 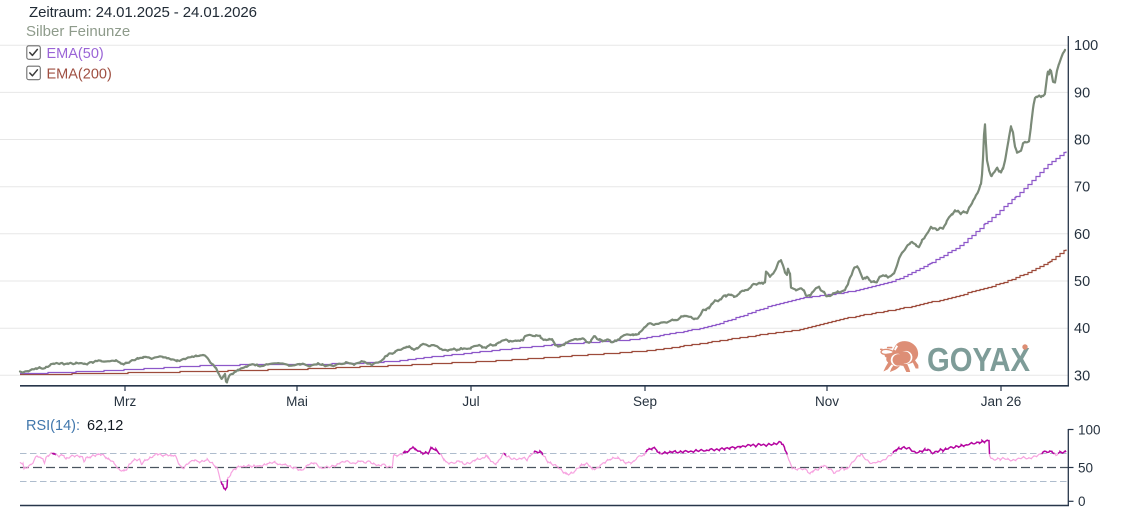 I want to click on svg-text: Sep, so click(x=645, y=401).